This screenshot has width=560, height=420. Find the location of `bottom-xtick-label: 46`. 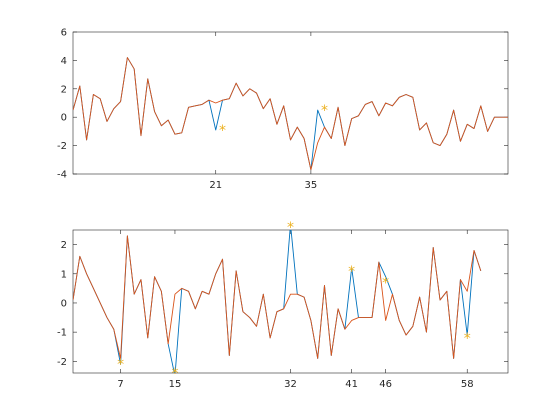

bottom-xtick-label: 46 is located at coordinates (385, 384).